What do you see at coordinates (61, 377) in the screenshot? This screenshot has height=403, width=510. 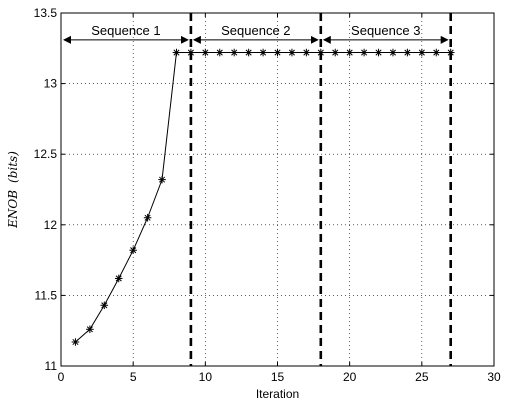 I see `x-tick-label: 0` at bounding box center [61, 377].